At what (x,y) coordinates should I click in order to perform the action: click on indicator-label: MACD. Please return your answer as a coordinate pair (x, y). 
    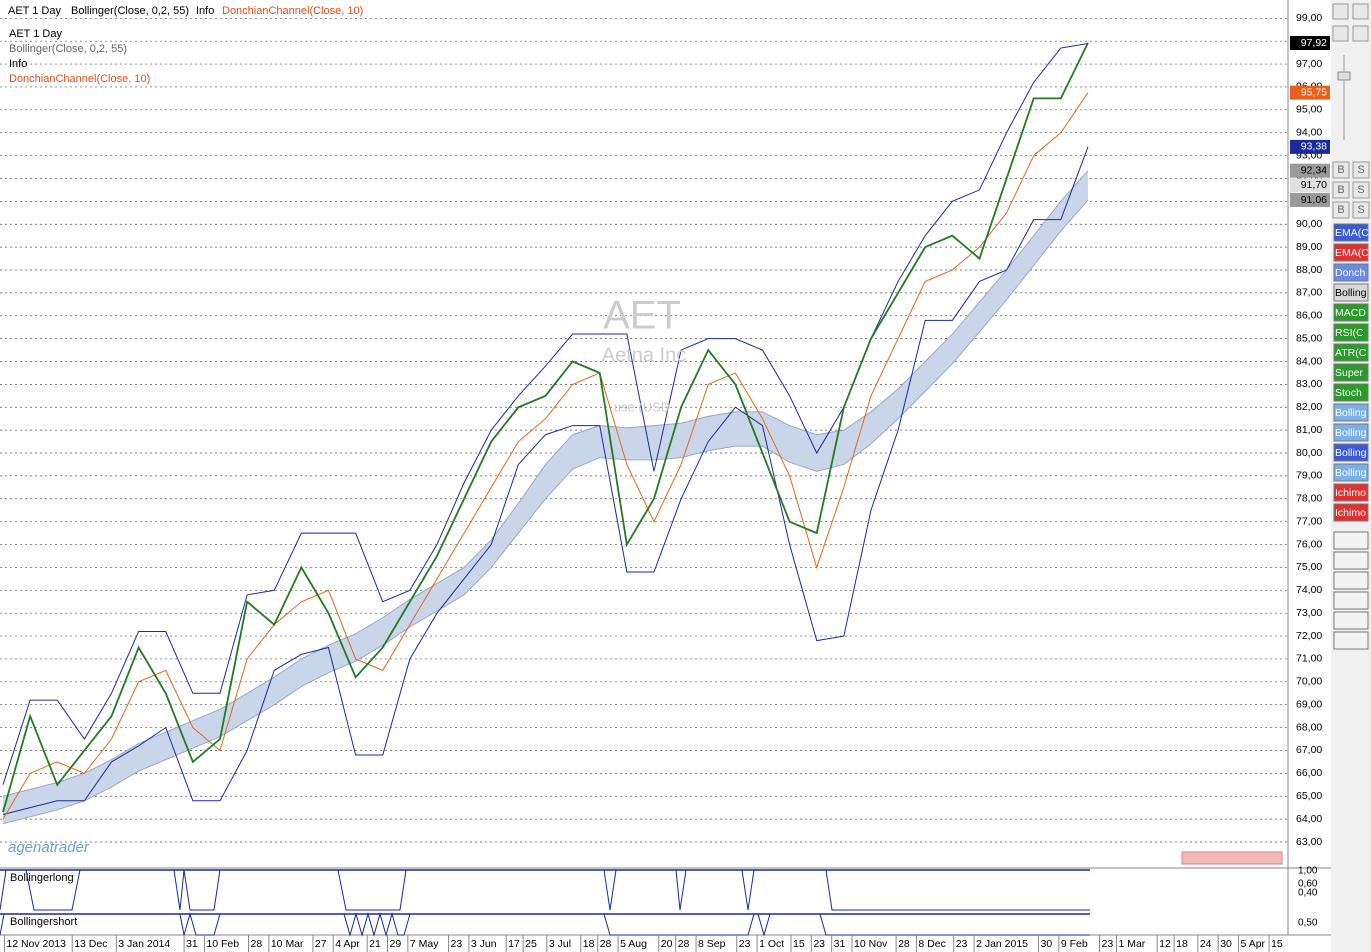
    Looking at the image, I should click on (1350, 313).